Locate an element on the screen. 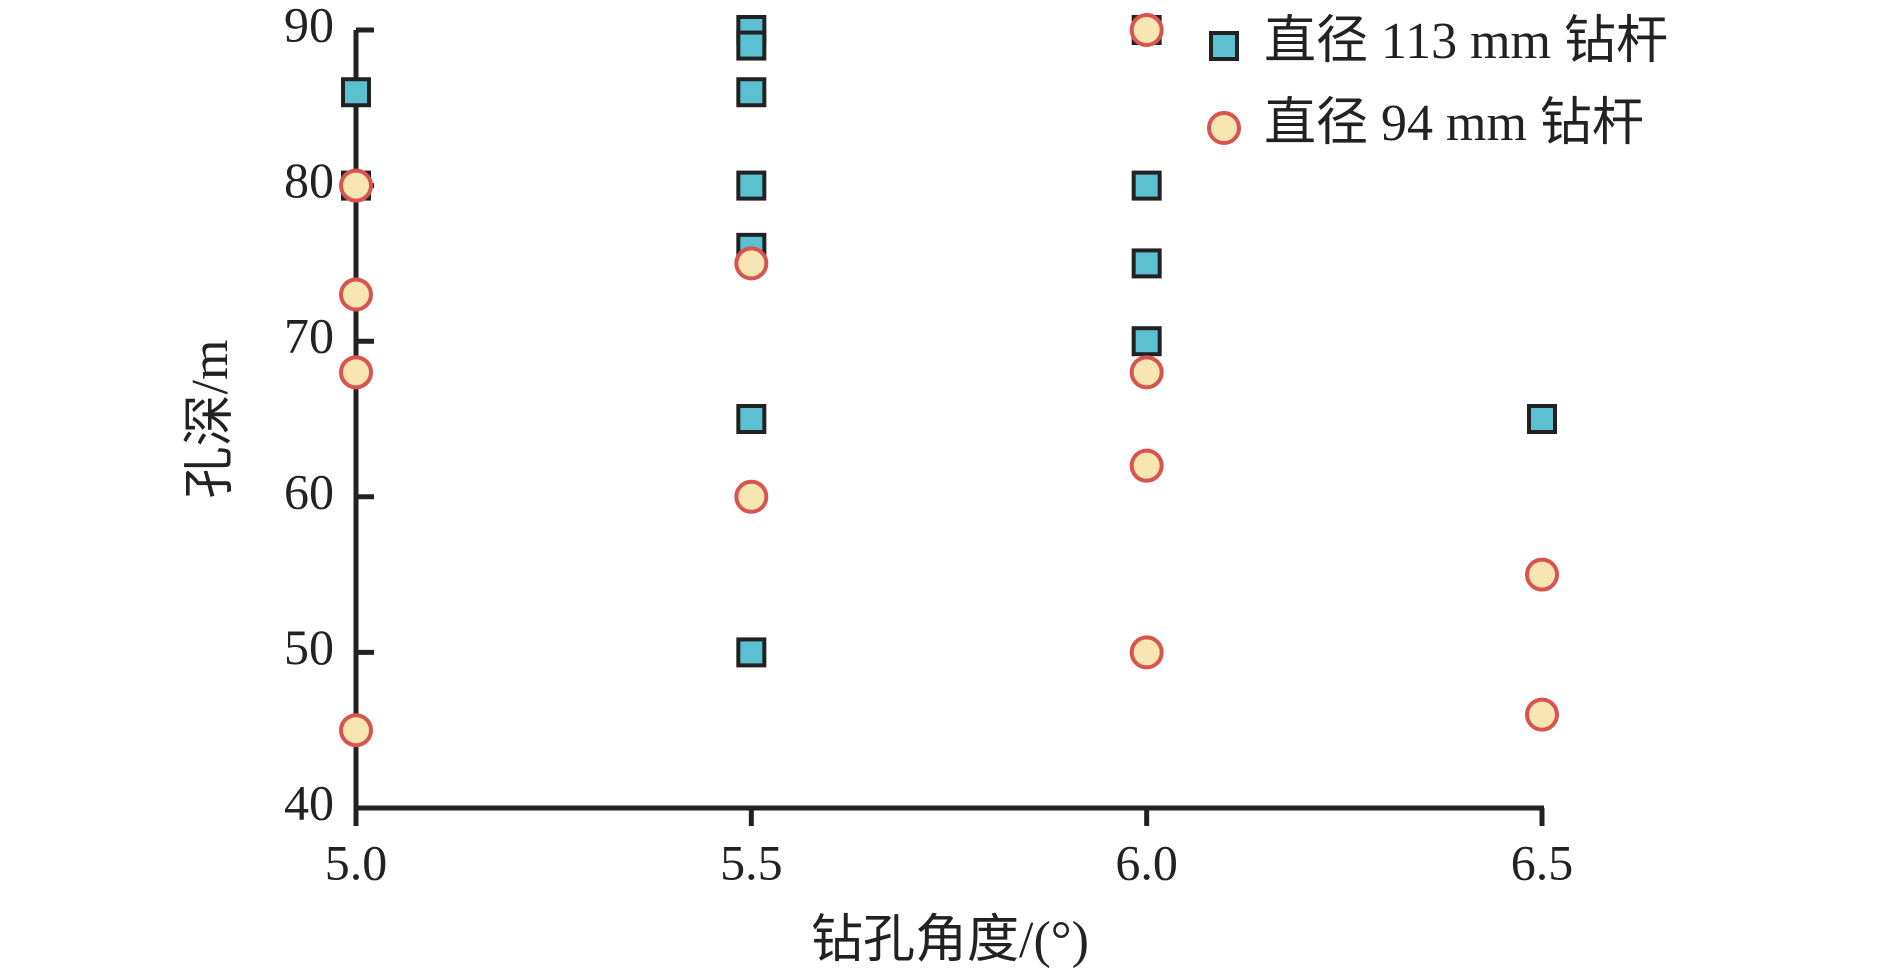 The width and height of the screenshot is (1890, 977). y-tick-label: 50 is located at coordinates (309, 647).